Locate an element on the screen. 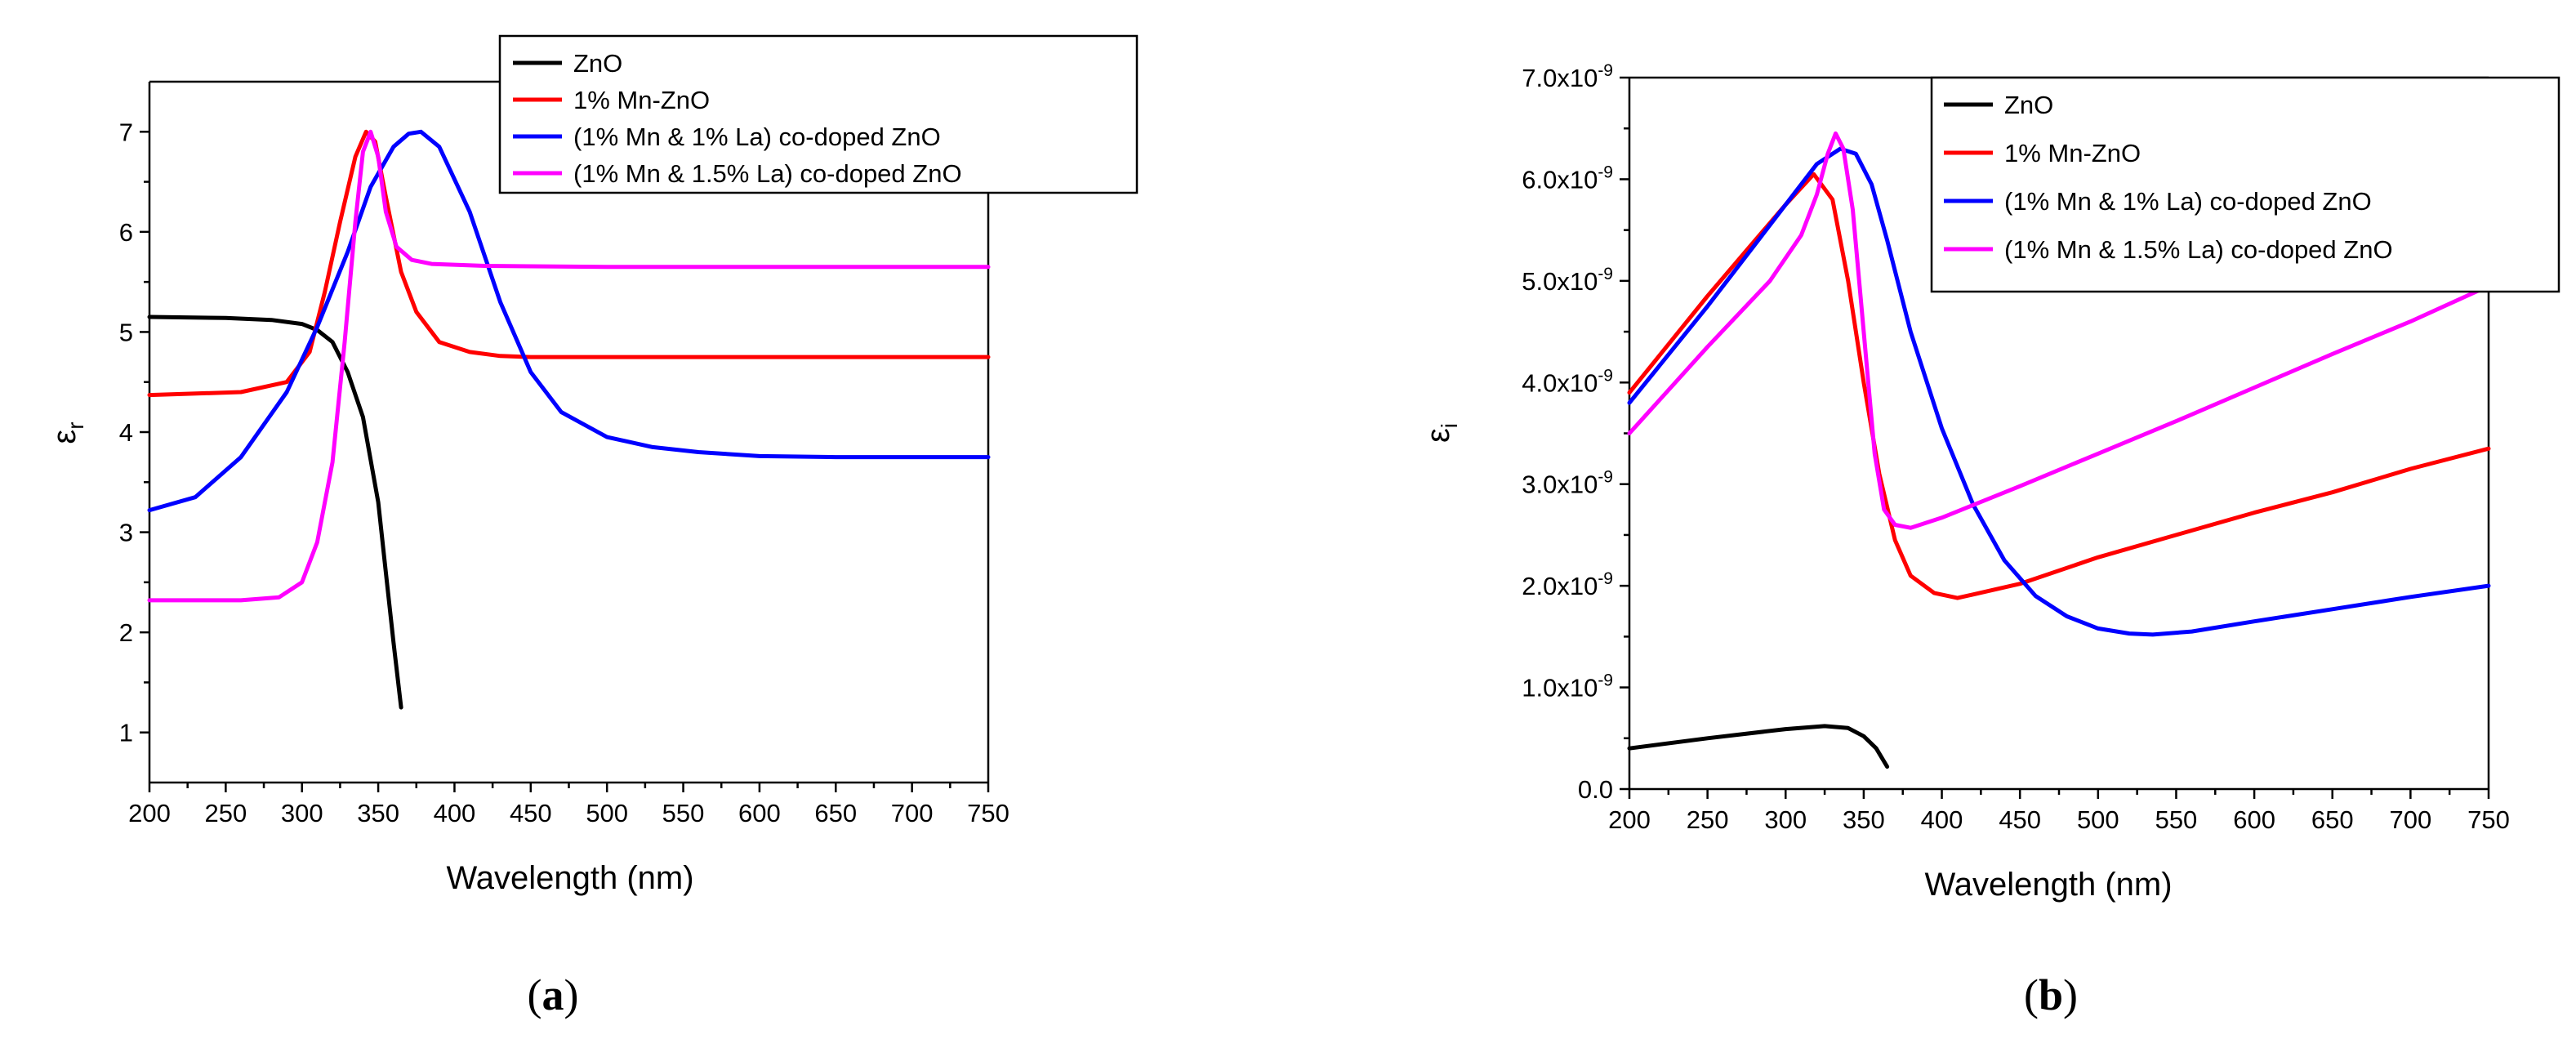 This screenshot has width=2576, height=1048. y-axis-title: εr is located at coordinates (67, 432).